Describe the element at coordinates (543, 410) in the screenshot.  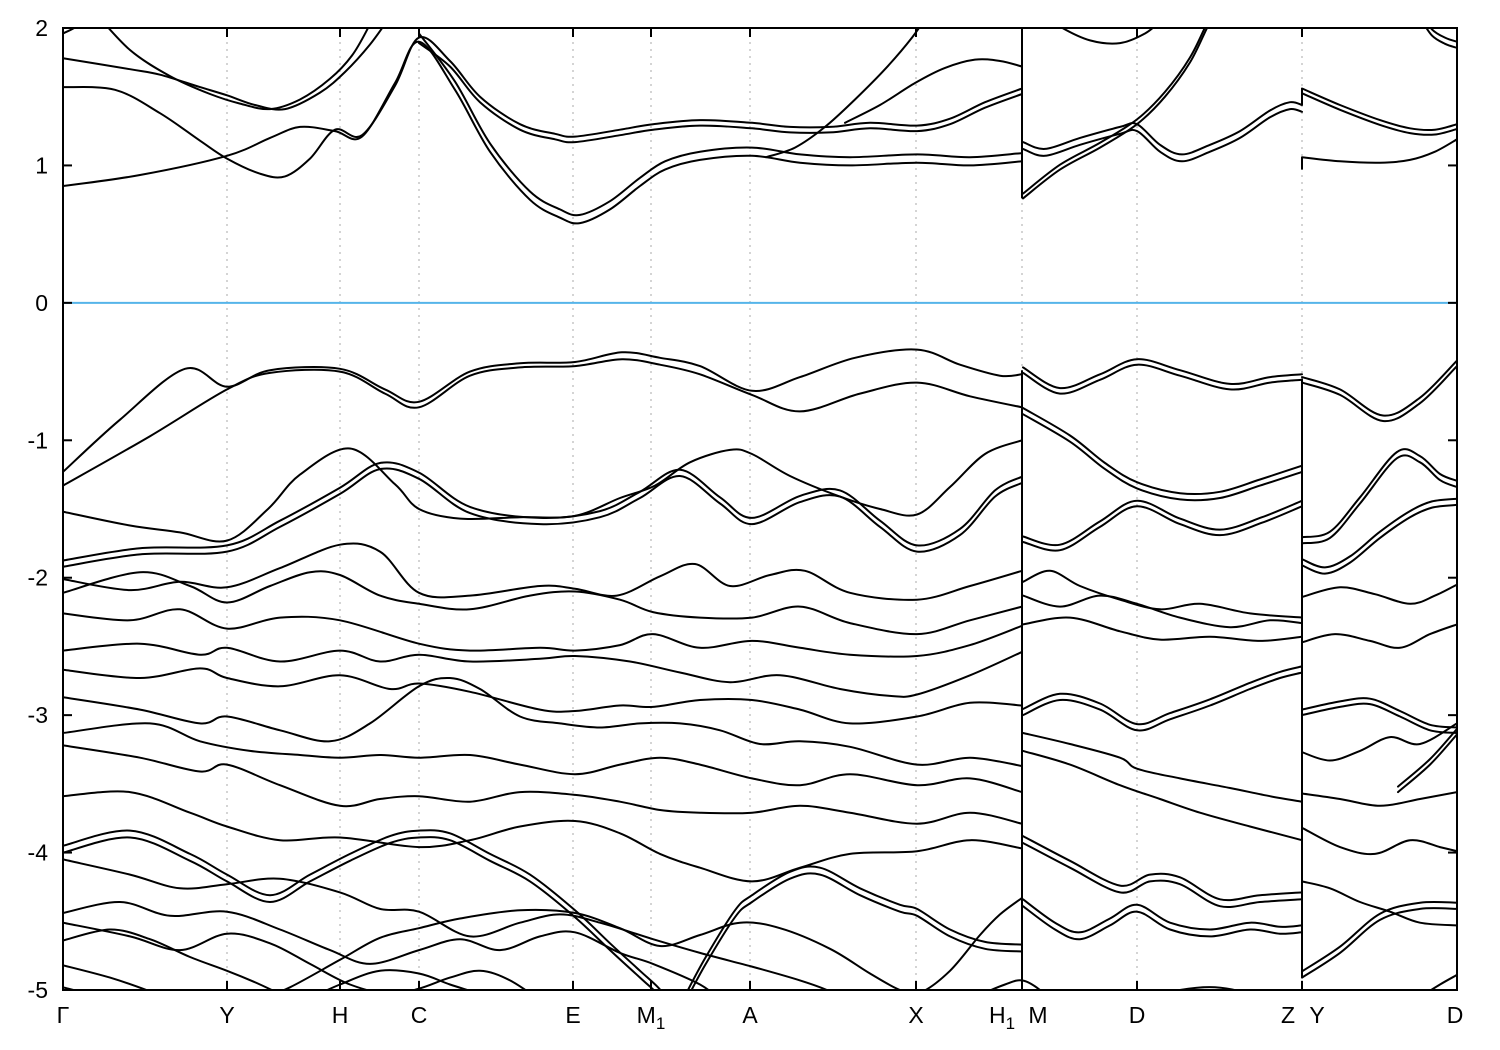
I see `band-curve-v1` at that location.